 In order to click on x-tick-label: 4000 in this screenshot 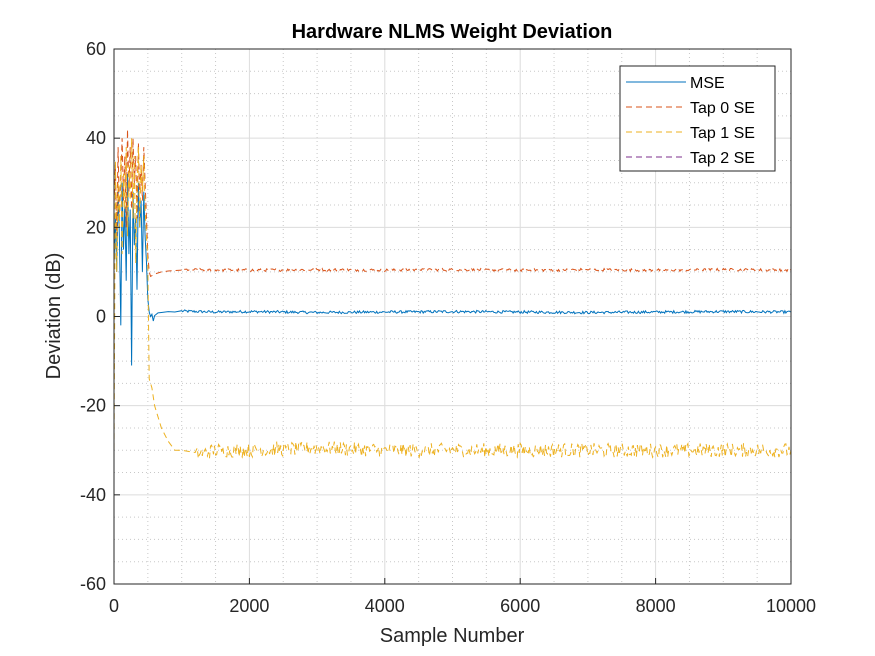, I will do `click(385, 606)`.